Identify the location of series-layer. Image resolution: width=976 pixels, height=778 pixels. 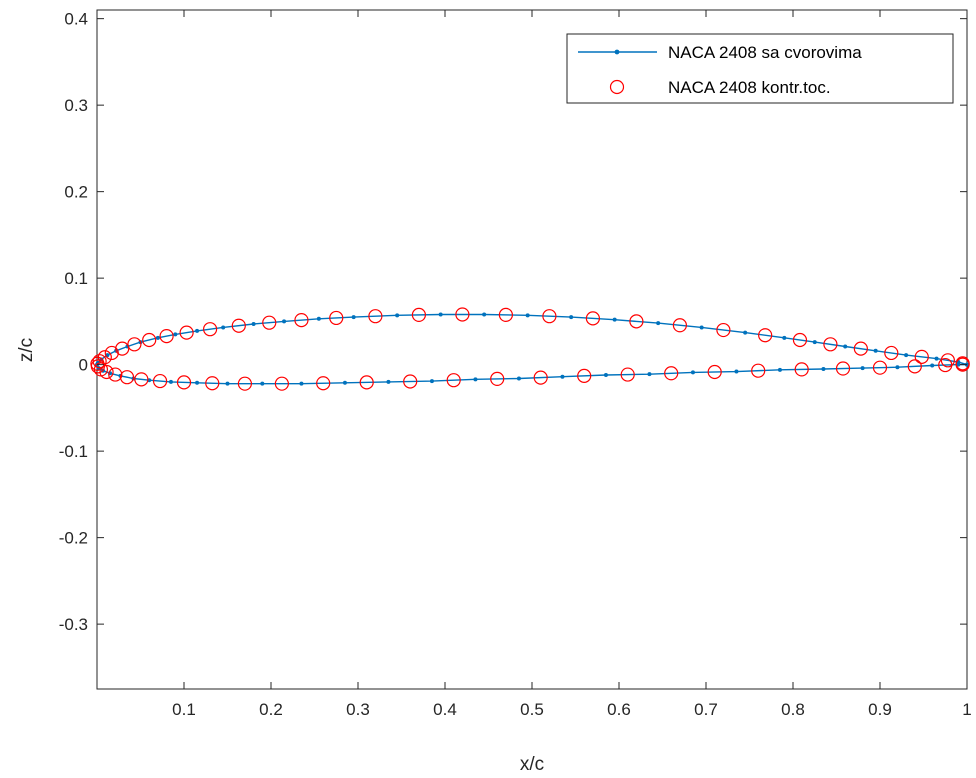
(530, 349).